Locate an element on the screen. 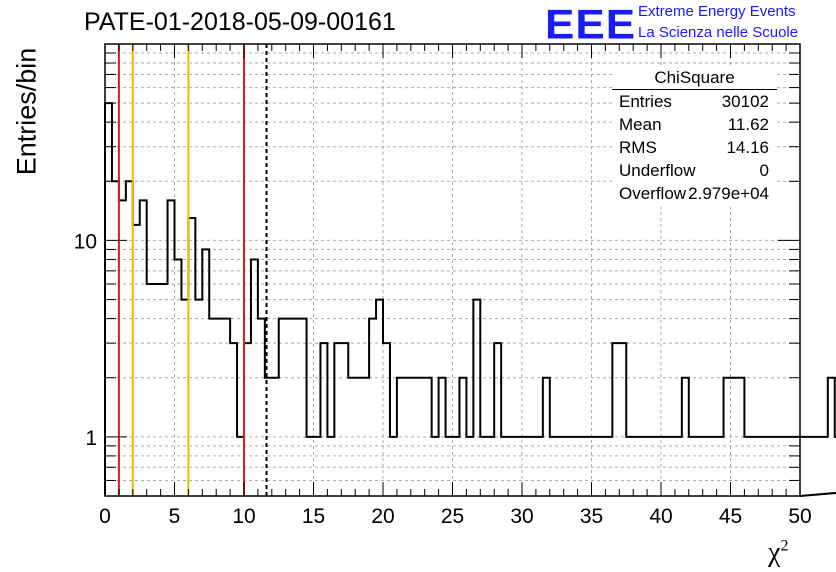 The height and width of the screenshot is (572, 836). x-tick-label: 5 is located at coordinates (175, 516).